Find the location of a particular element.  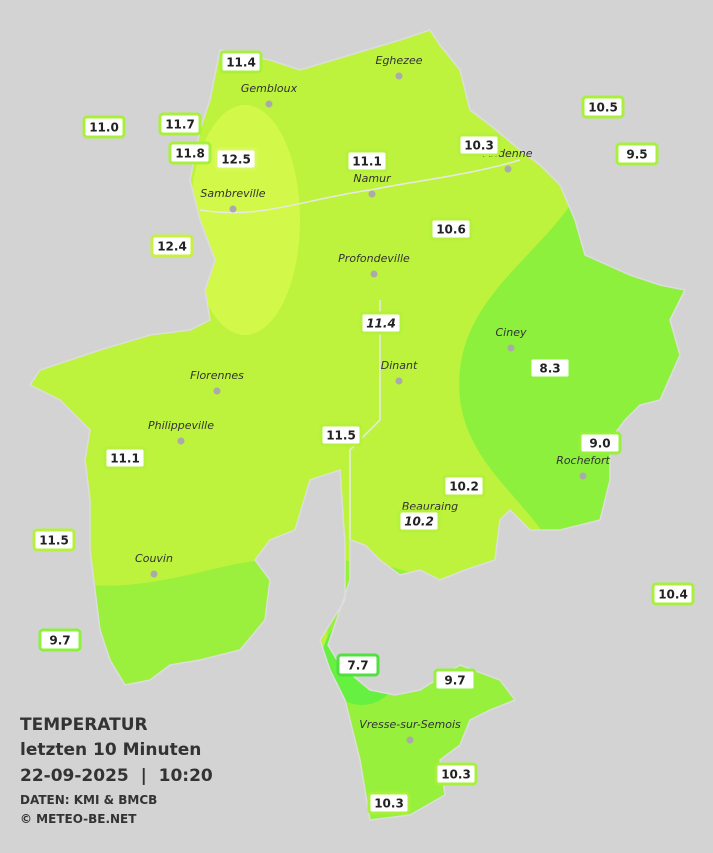

map-datetime: 22-09-2025 | 10:20 is located at coordinates (116, 776).